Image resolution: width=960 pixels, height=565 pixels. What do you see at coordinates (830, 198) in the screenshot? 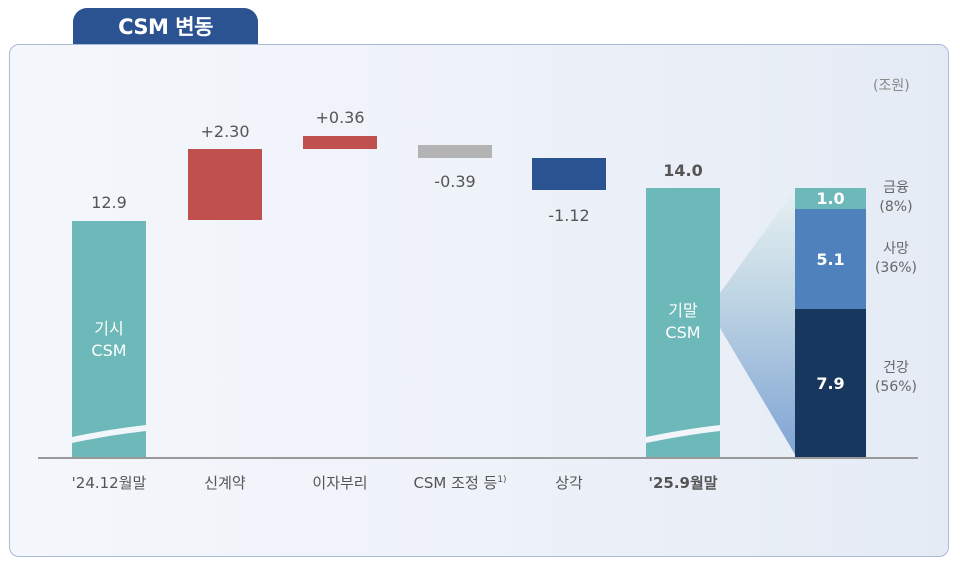
I see `segment-finance: 1.0` at bounding box center [830, 198].